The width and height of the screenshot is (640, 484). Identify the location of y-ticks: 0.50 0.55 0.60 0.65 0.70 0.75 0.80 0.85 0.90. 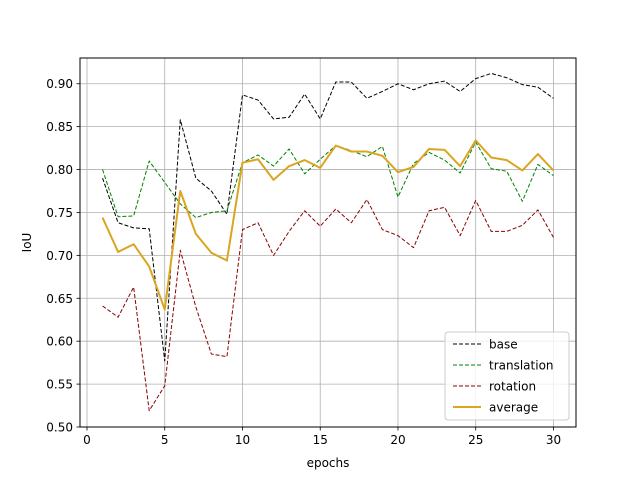
(63, 256).